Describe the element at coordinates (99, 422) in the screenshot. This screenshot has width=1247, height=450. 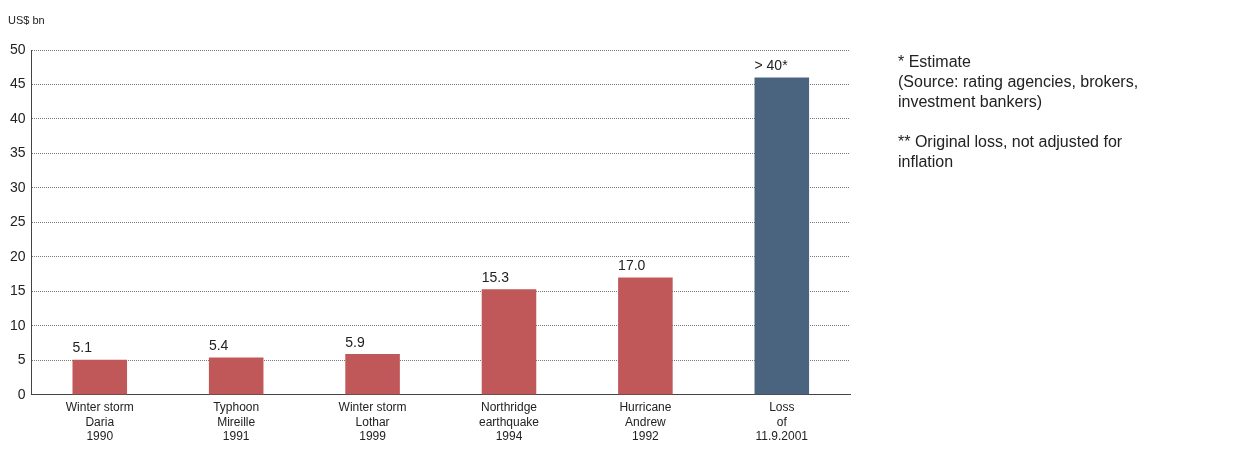
I see `x-tick-label: Winter storm Daria 1990` at that location.